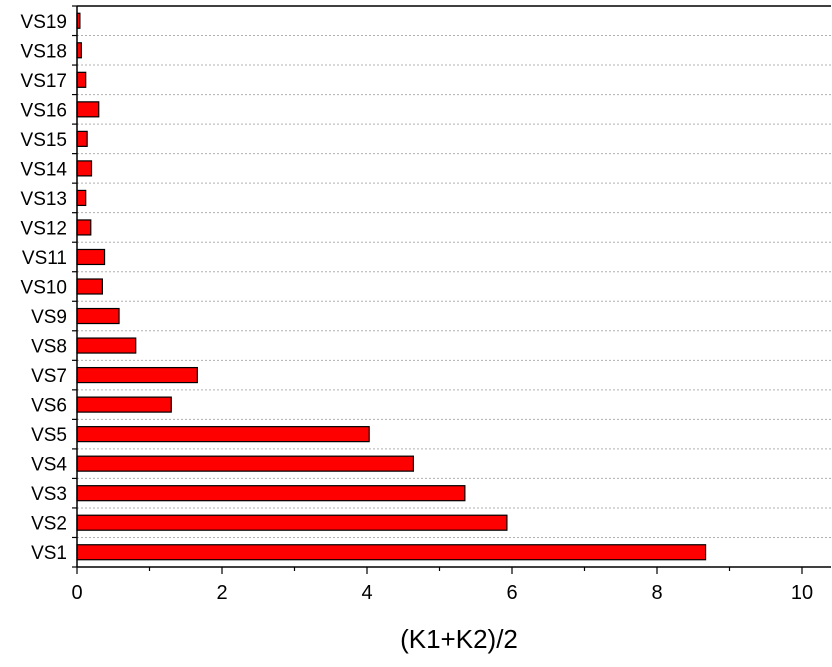 This screenshot has width=832, height=667. I want to click on bar-vs7, so click(137, 375).